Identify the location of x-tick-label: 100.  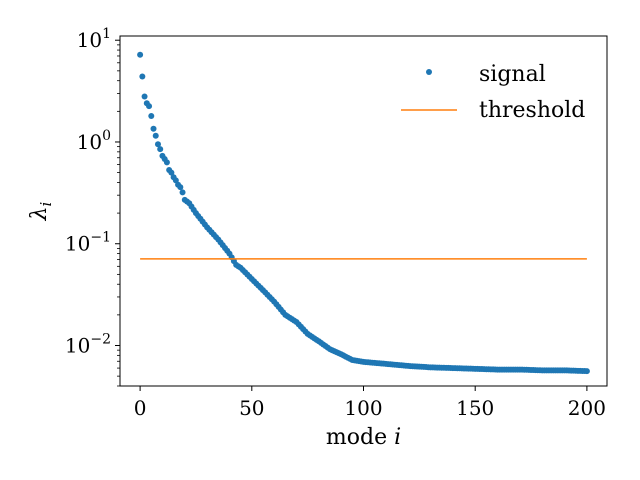
(363, 408).